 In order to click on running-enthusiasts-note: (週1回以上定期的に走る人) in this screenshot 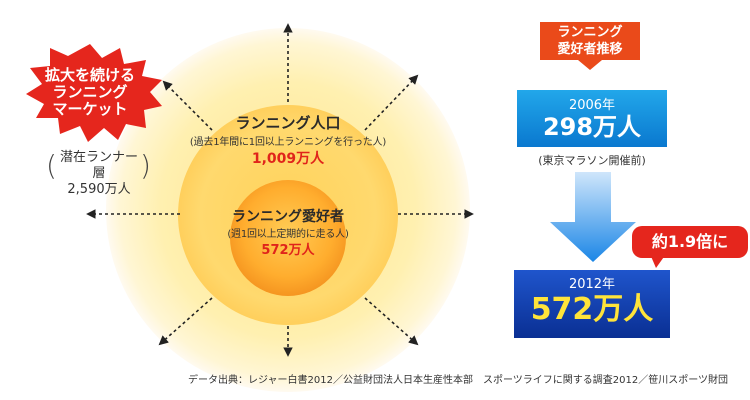, I will do `click(288, 234)`.